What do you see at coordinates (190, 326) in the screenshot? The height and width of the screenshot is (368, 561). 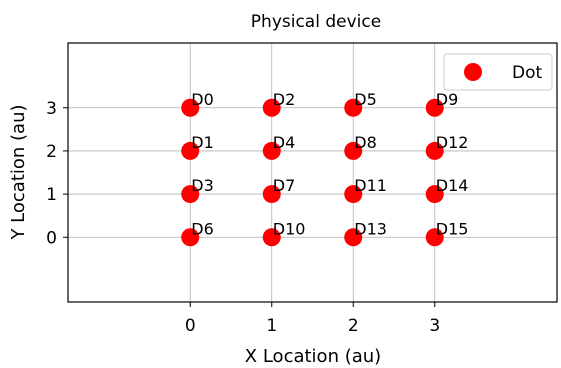 I see `x-tick-label: 0` at bounding box center [190, 326].